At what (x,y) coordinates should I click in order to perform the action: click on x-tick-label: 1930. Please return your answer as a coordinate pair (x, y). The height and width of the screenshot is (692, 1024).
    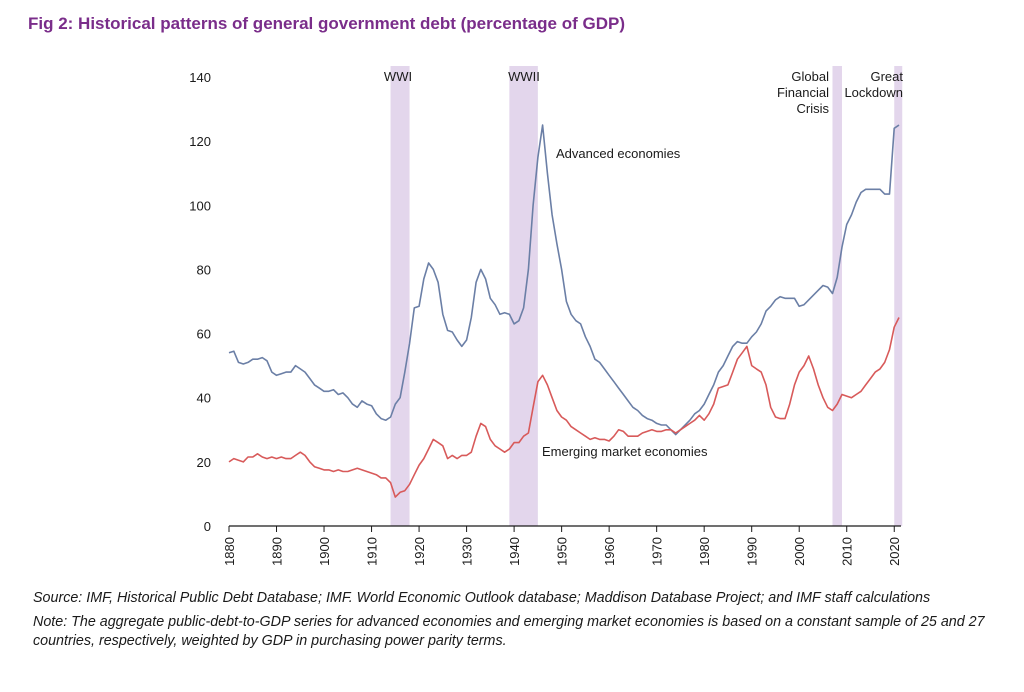
    Looking at the image, I should click on (467, 551).